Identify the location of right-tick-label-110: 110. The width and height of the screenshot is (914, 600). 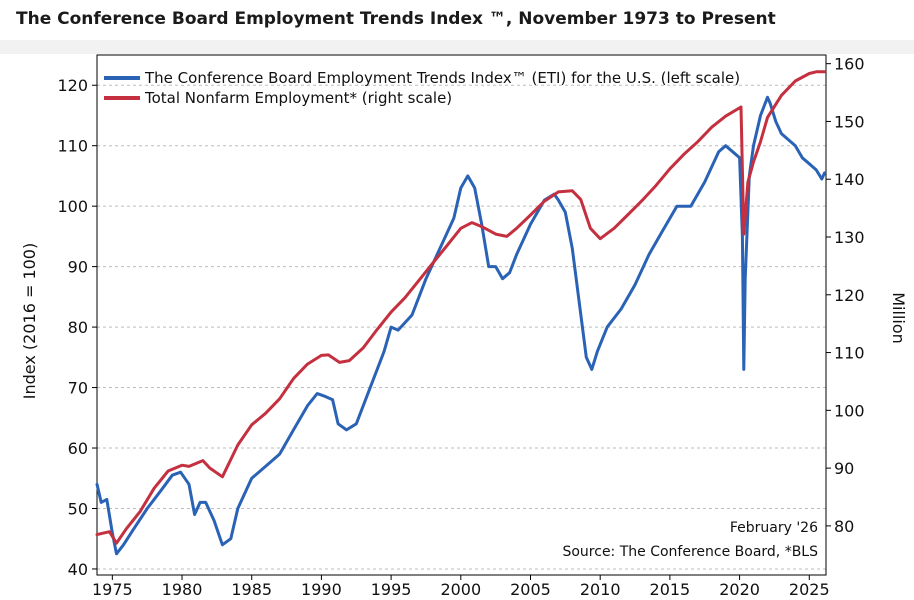
(849, 353).